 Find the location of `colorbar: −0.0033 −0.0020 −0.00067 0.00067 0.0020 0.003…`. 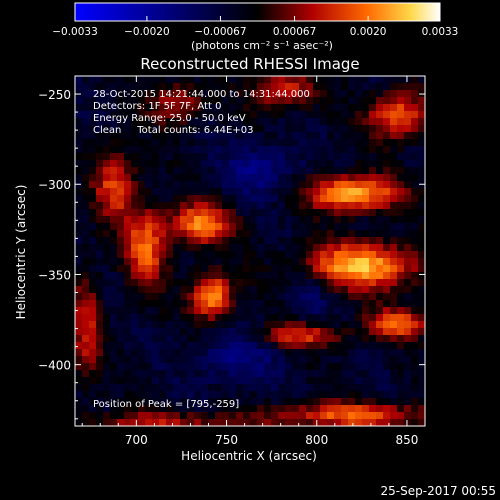

colorbar: −0.0033 −0.0020 −0.00067 0.00067 0.0020 0.003… is located at coordinates (255, 27).